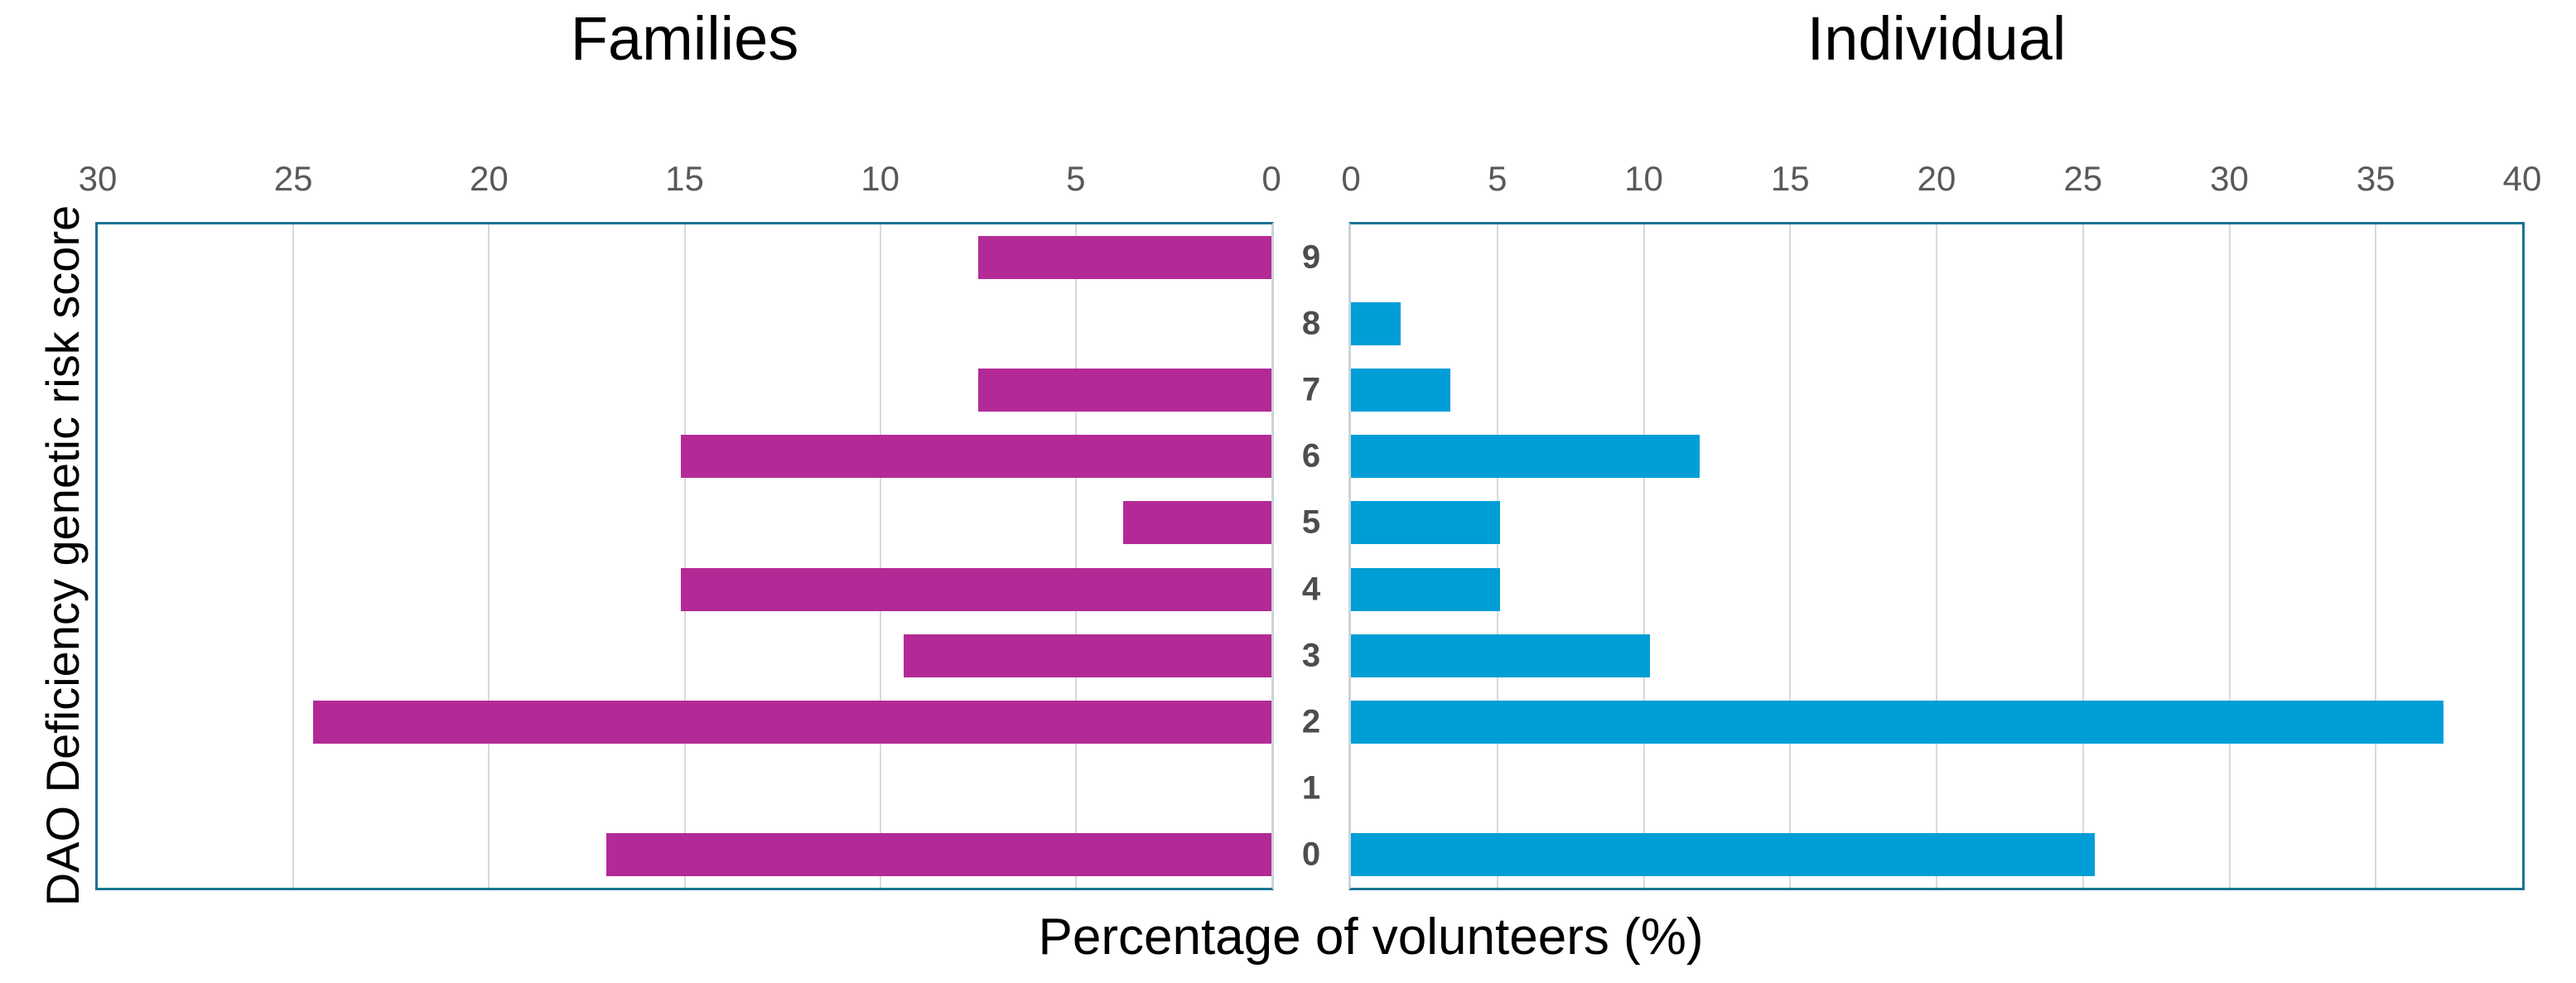  I want to click on category-label-9: 9, so click(1311, 257).